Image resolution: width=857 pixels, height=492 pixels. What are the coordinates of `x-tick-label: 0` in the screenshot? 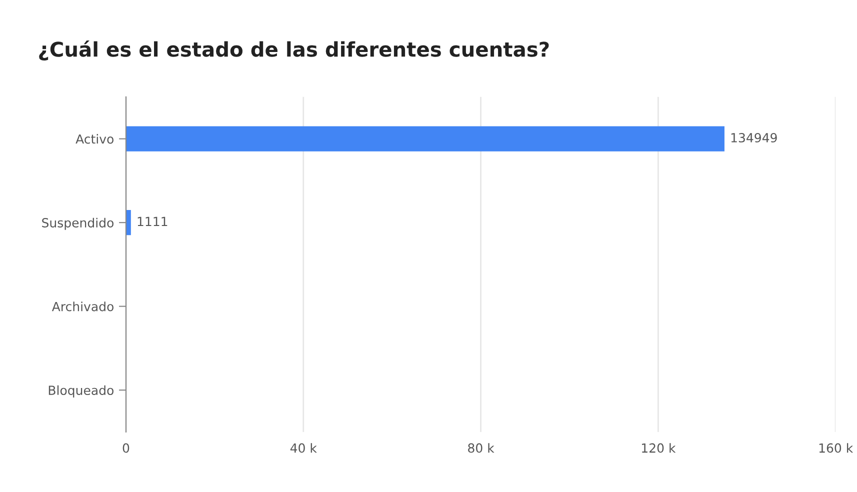 It's located at (126, 448).